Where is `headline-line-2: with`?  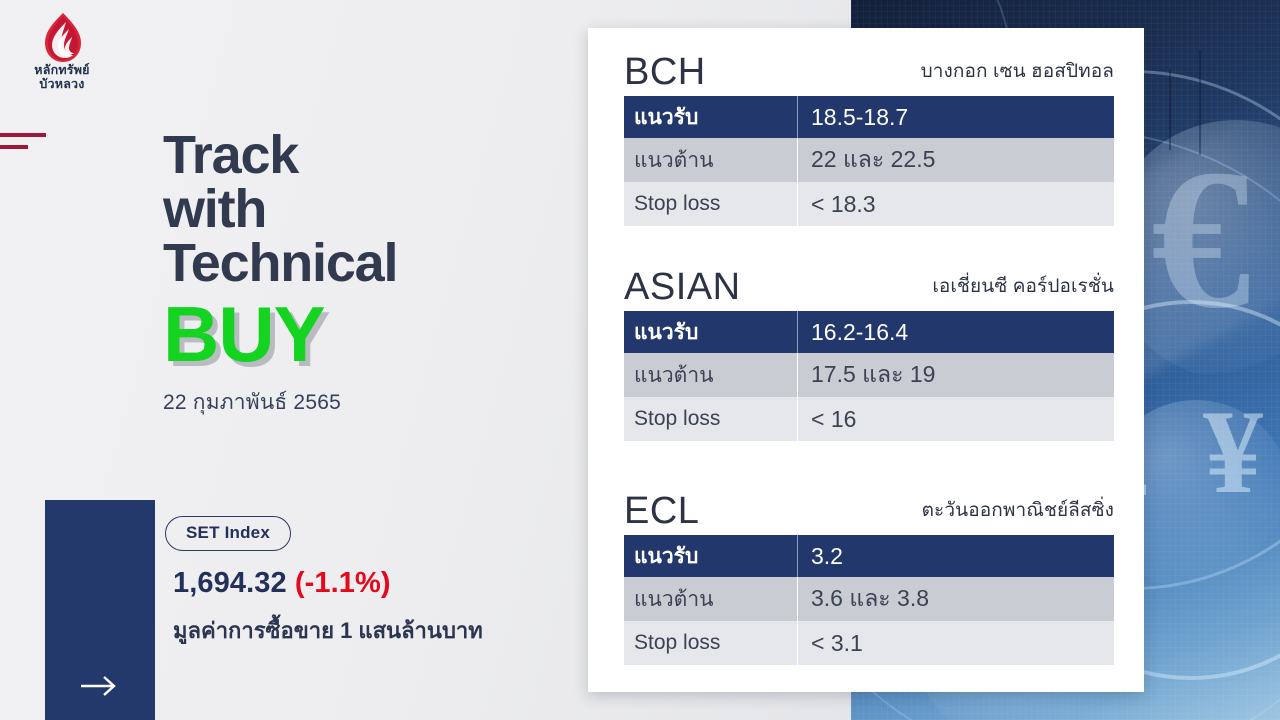
headline-line-2: with is located at coordinates (215, 209).